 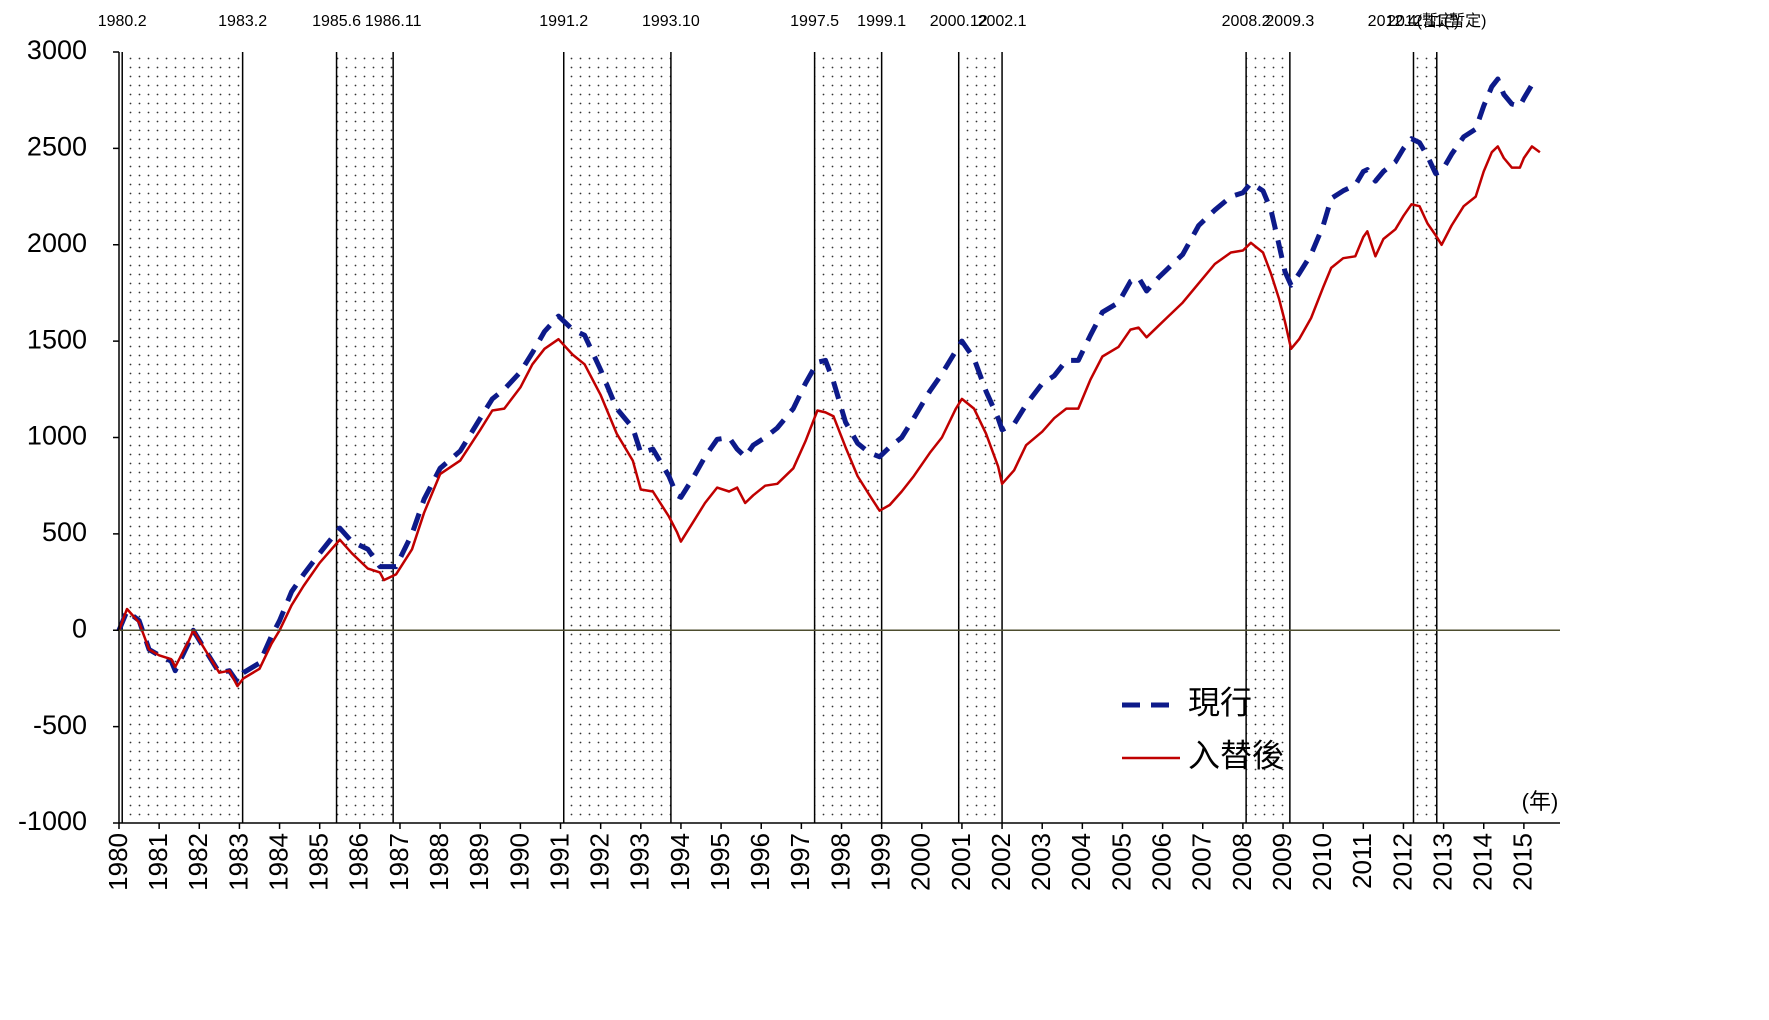 I want to click on period-label: 2002.1, so click(x=1002, y=21).